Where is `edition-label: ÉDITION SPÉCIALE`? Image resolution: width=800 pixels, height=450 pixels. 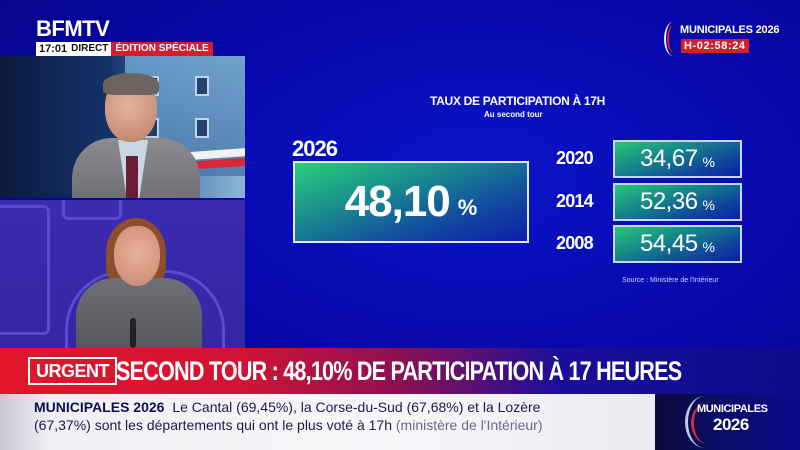
edition-label: ÉDITION SPÉCIALE is located at coordinates (162, 49).